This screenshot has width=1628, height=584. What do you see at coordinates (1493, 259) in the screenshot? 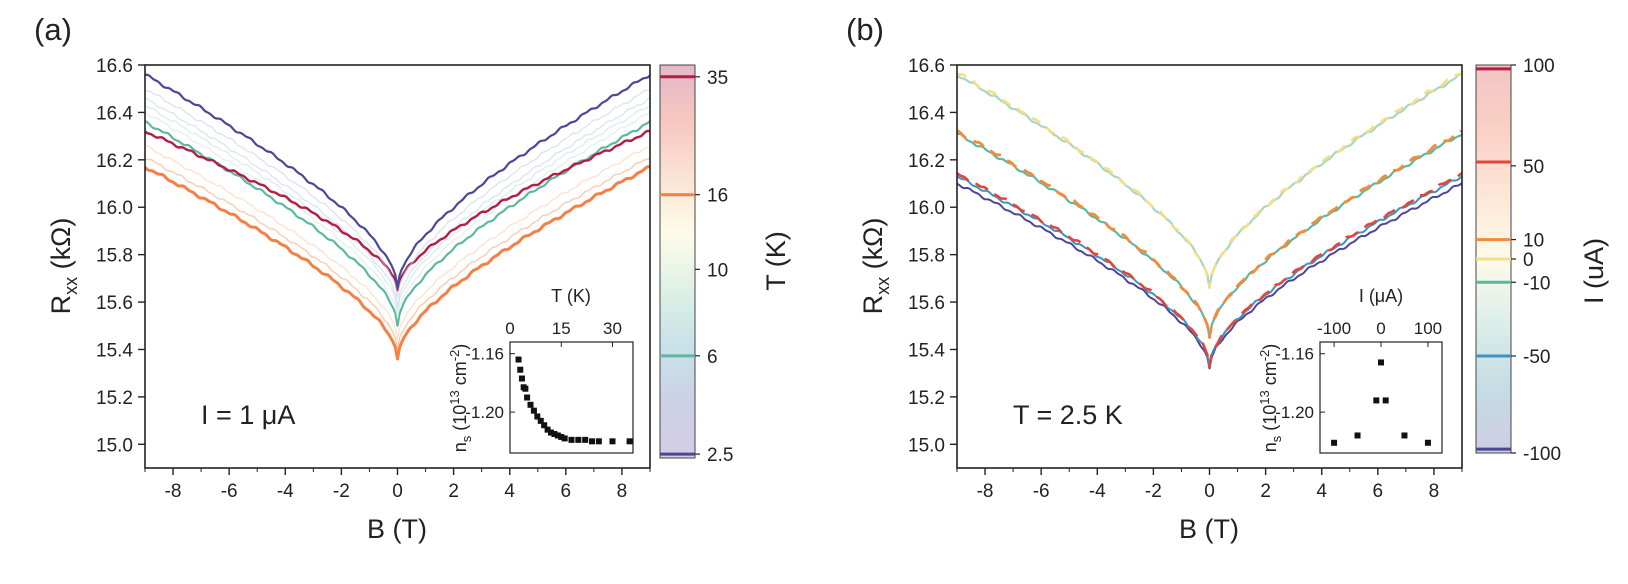
I see `panel-b-colorbar-lines` at bounding box center [1493, 259].